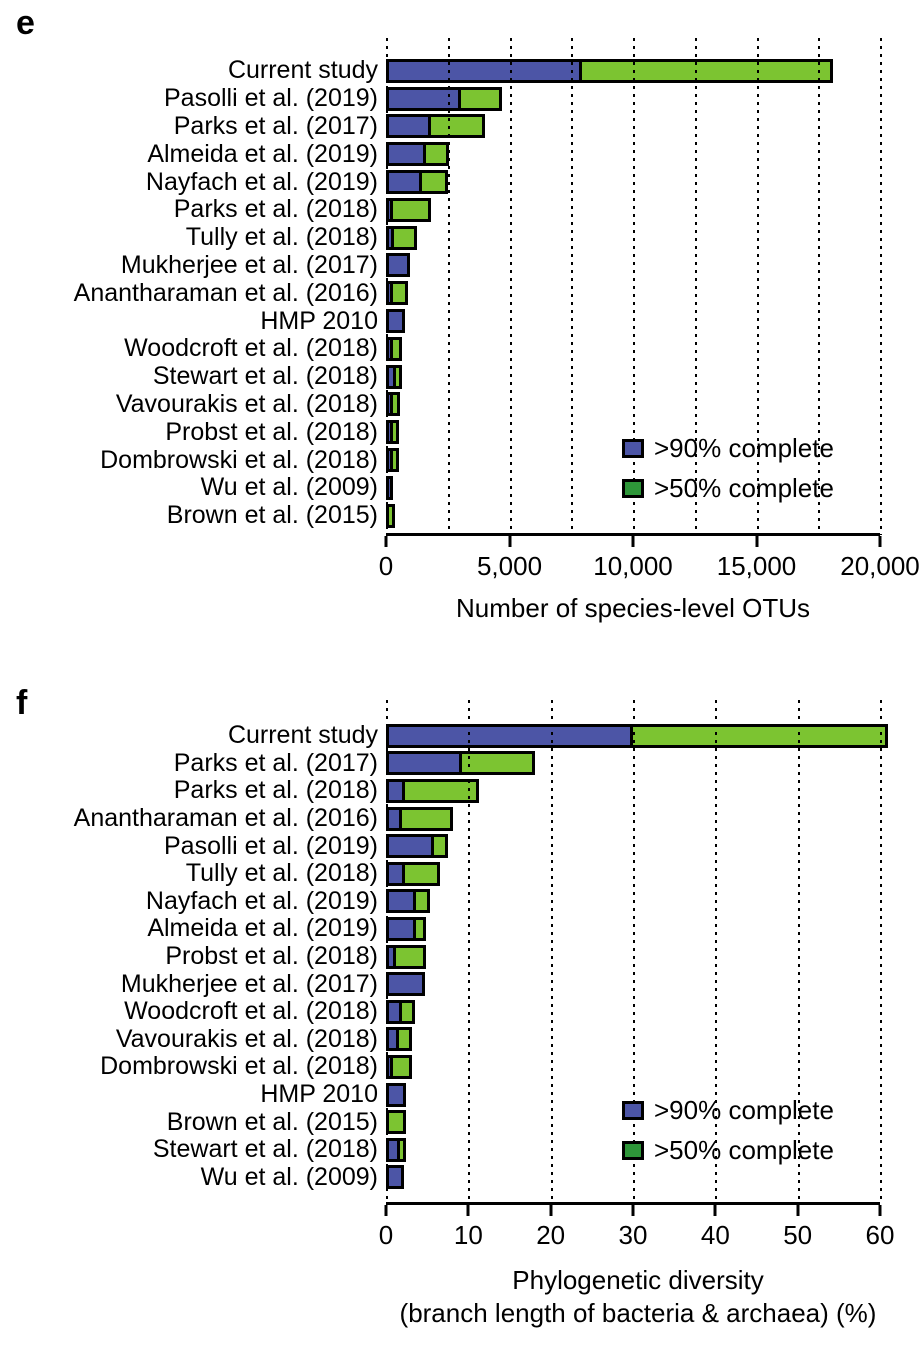 Image resolution: width=922 pixels, height=1346 pixels. I want to click on category-label: Probst et al. (2018), so click(271, 431).